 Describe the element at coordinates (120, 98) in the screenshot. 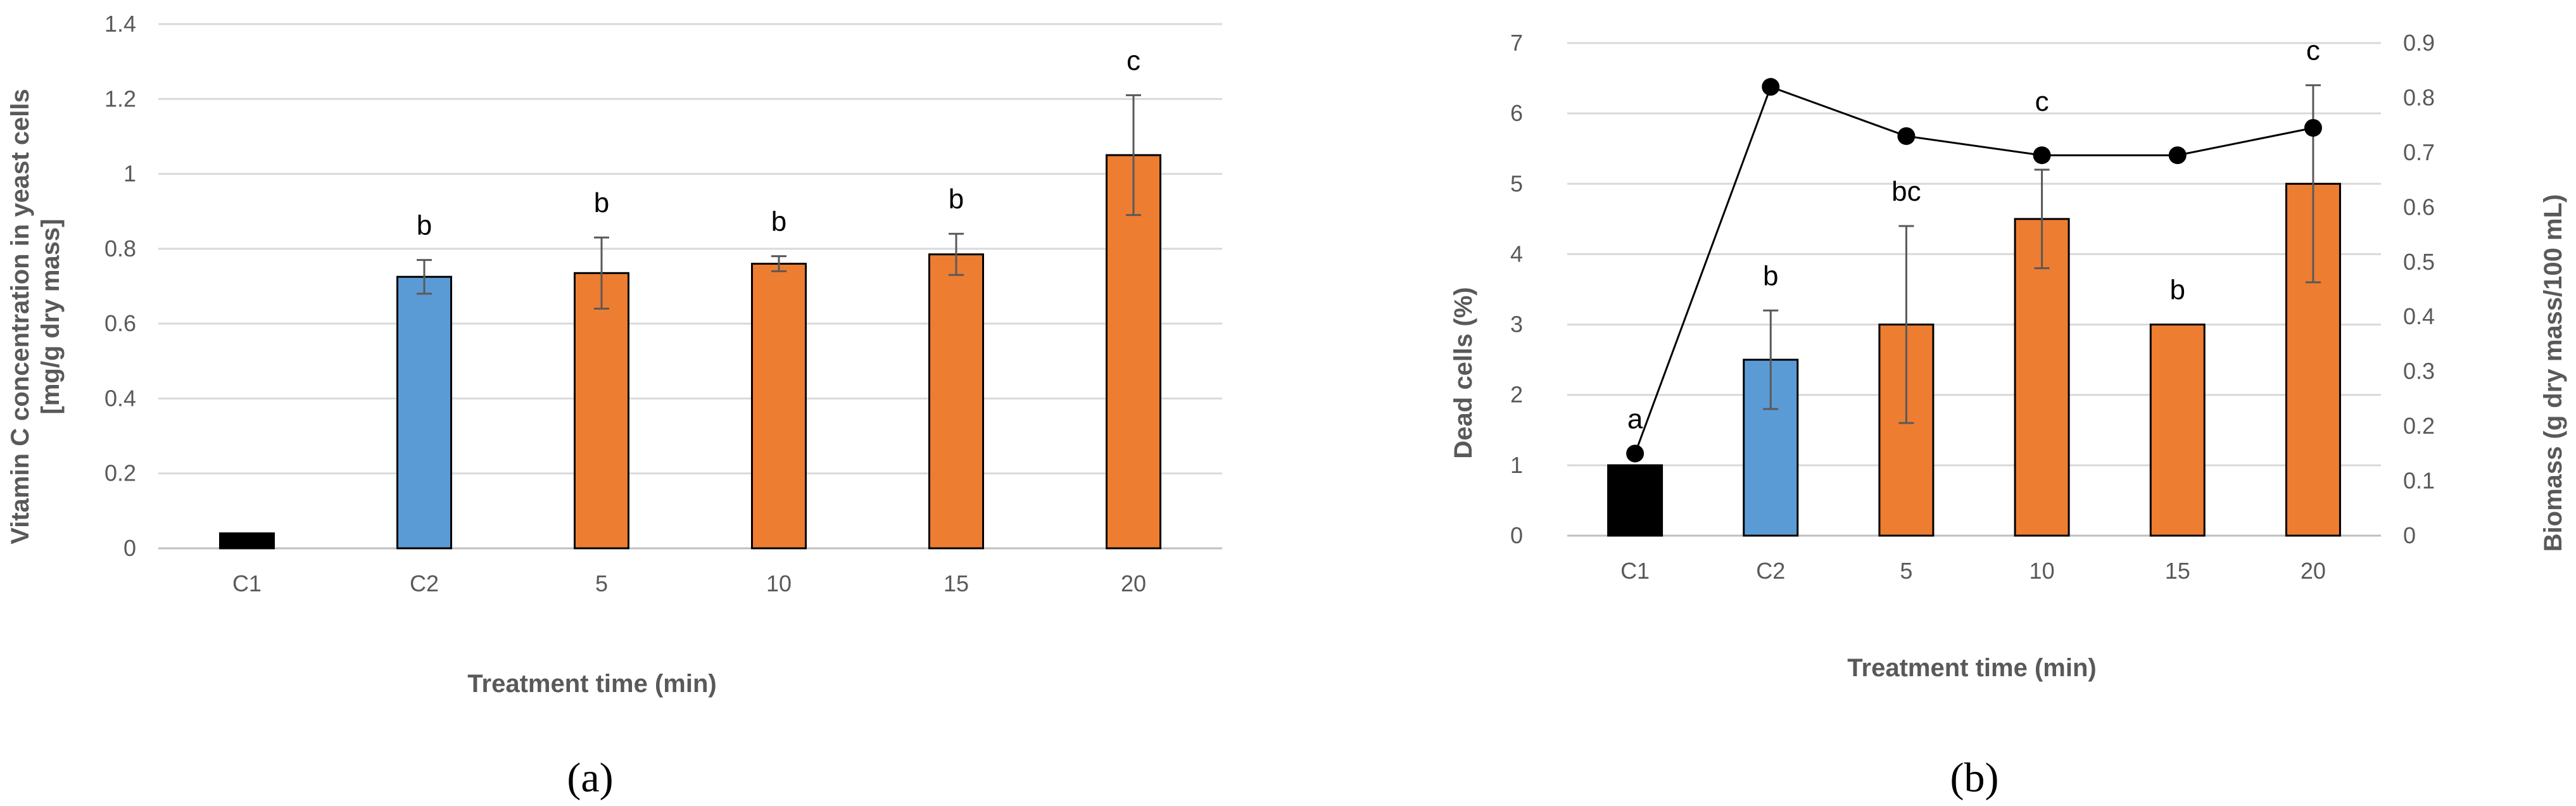

I see `panel-a-y-tick-label: 1.2` at that location.